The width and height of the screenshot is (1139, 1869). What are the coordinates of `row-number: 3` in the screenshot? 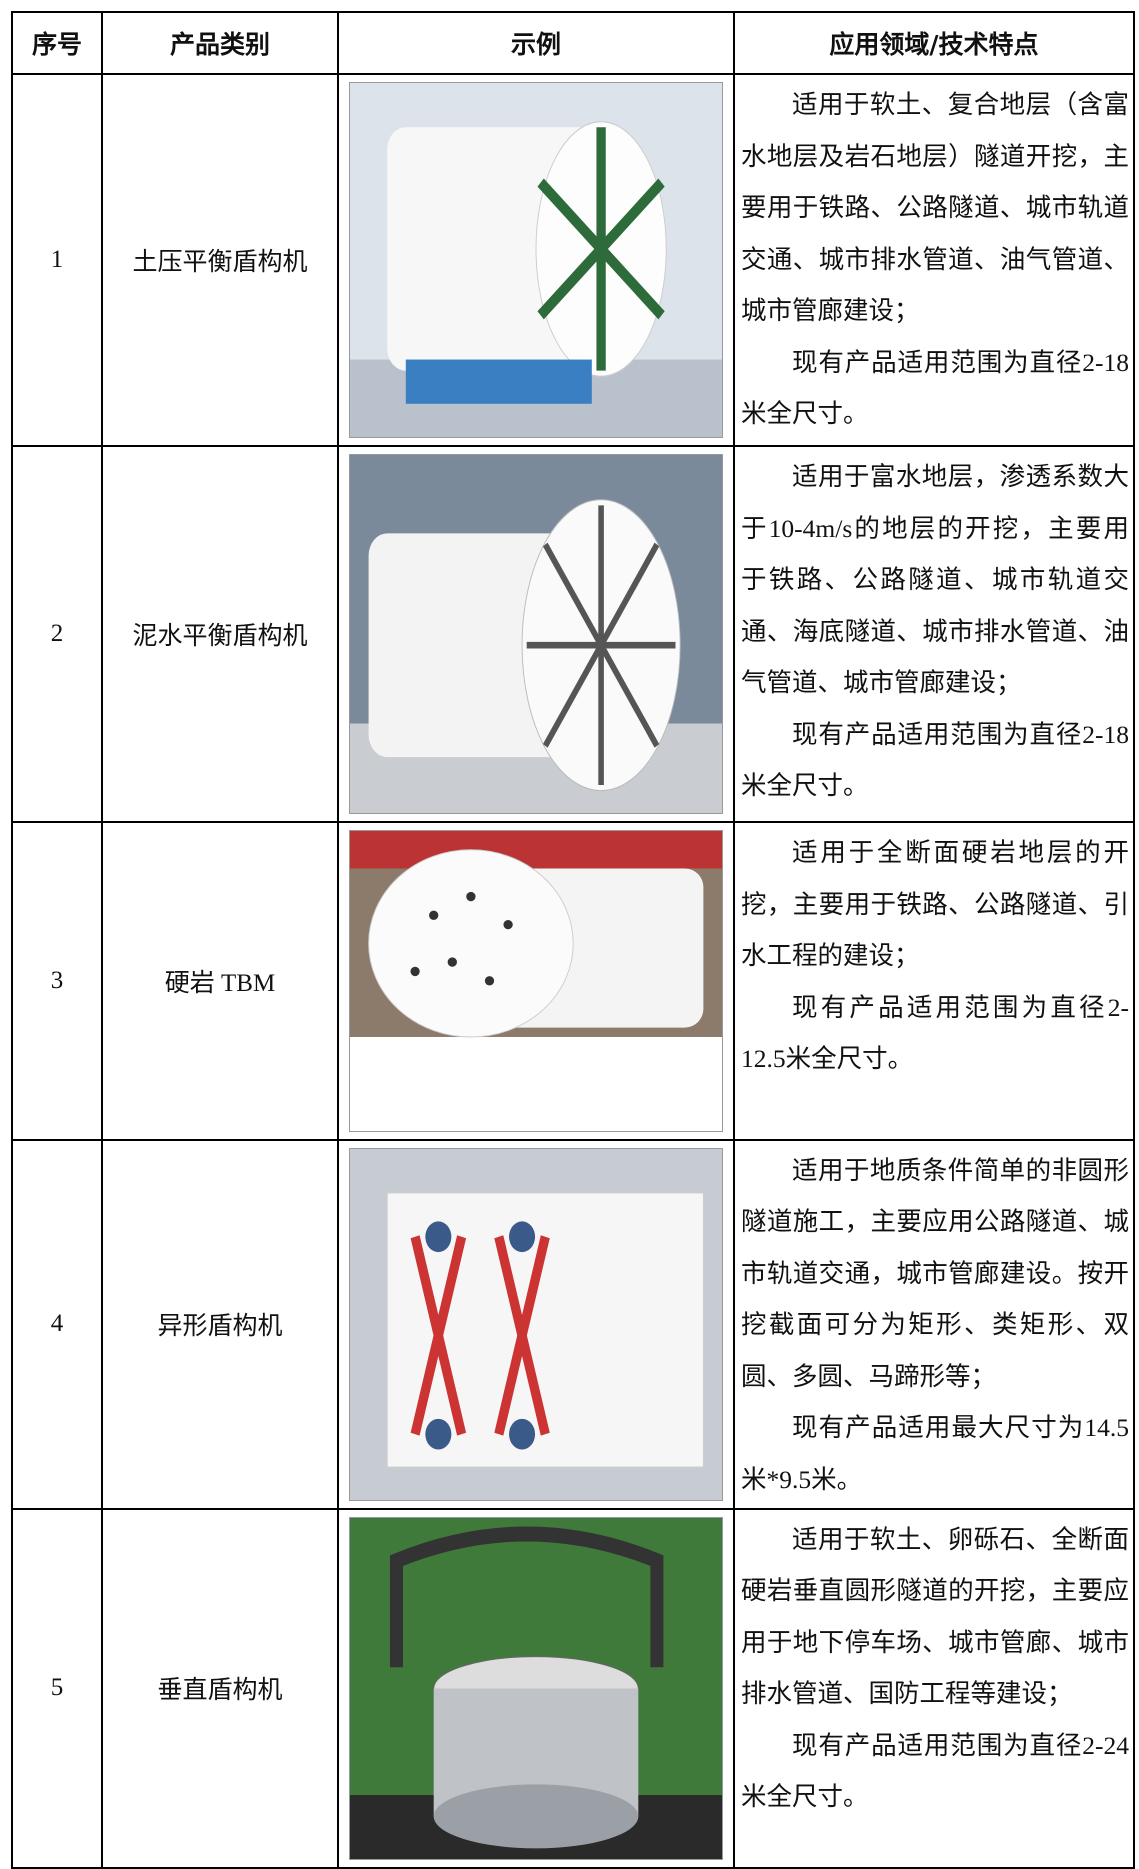 It's located at (57, 981).